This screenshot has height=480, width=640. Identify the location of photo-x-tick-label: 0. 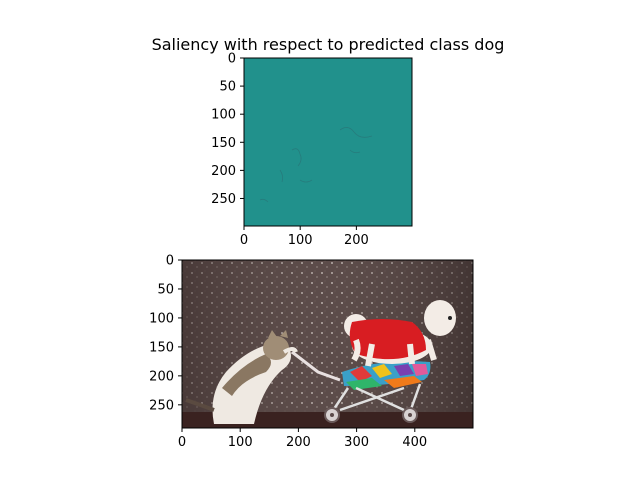
(182, 442).